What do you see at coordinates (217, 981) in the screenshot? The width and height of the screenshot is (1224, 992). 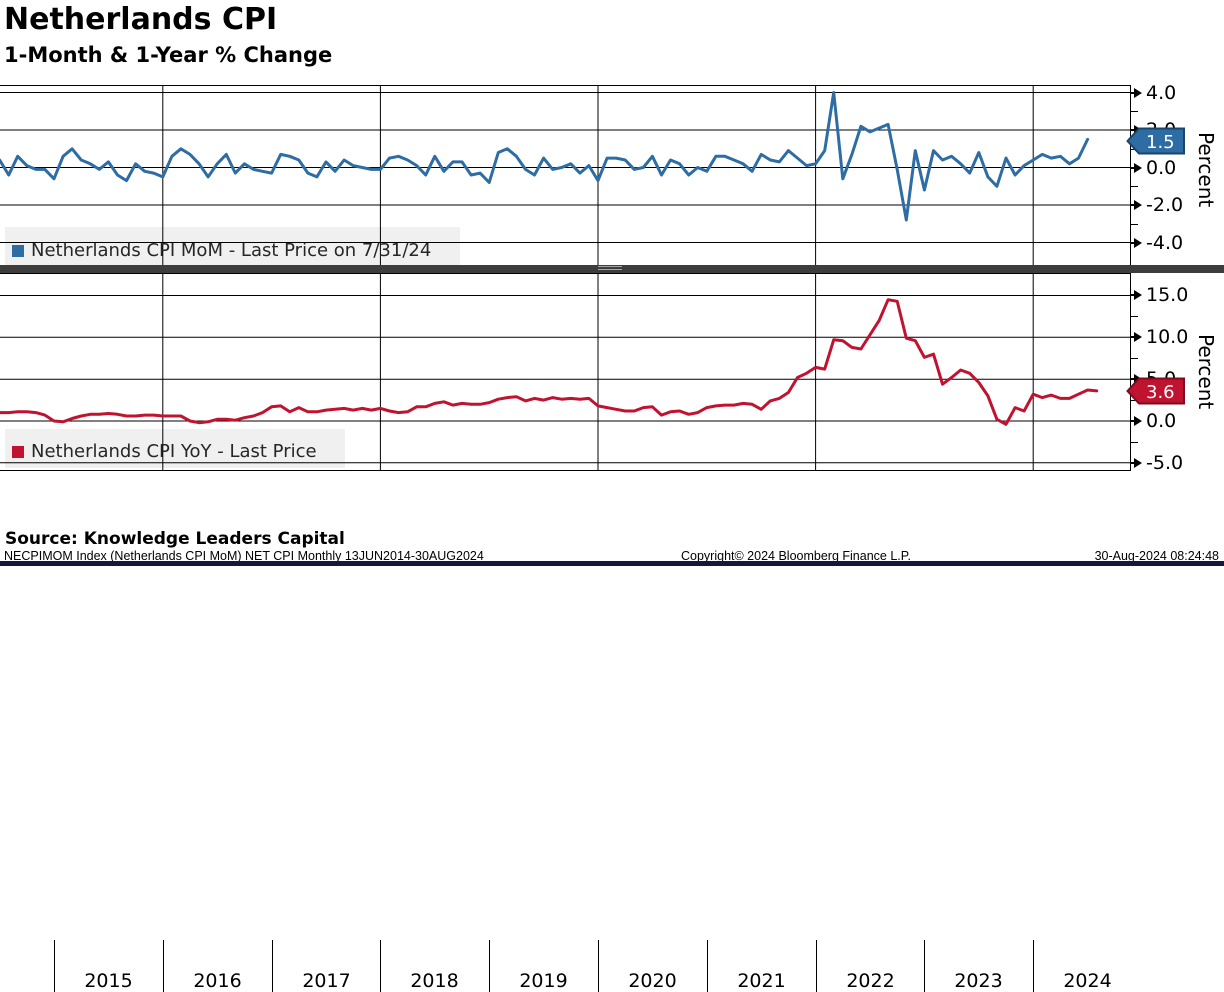 I see `x-tick-label-2016: 2016` at bounding box center [217, 981].